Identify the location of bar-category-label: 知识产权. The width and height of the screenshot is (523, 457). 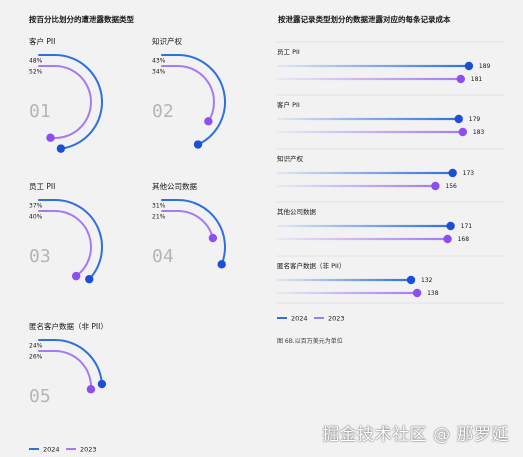
(290, 158).